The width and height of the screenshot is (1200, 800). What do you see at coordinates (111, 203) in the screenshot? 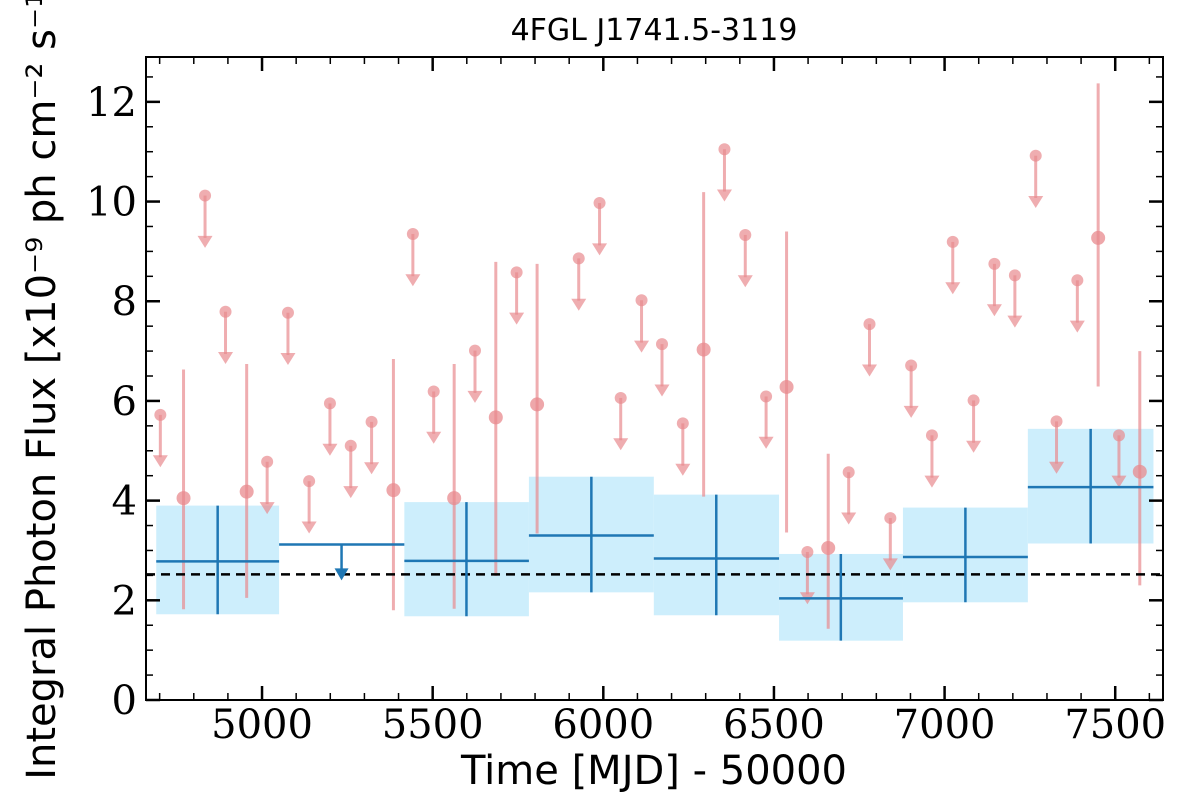
I see `y-tick-label: 10` at bounding box center [111, 203].